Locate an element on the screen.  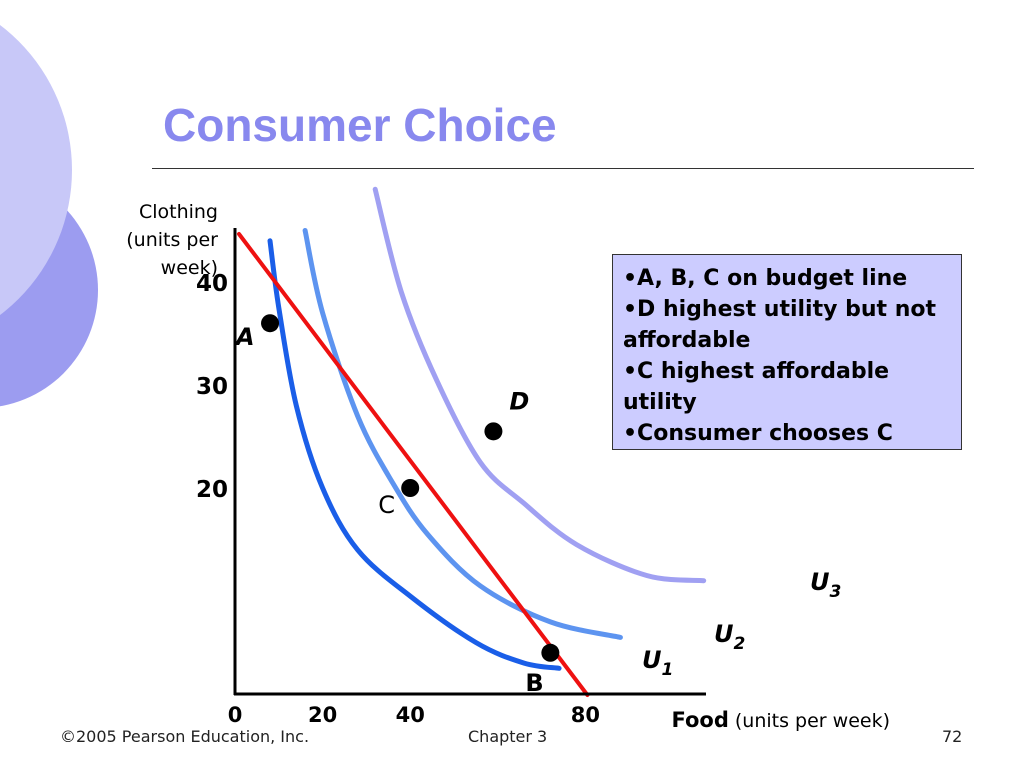
note-item: •A, B, C on budget line is located at coordinates (765, 278).